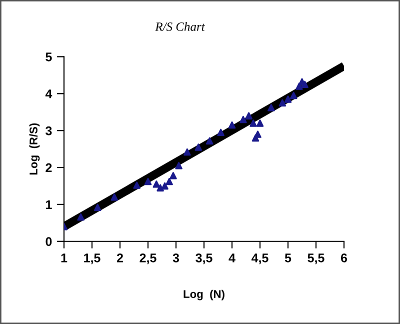 The image size is (400, 324). What do you see at coordinates (49, 57) in the screenshot?
I see `y-tick-label: 5` at bounding box center [49, 57].